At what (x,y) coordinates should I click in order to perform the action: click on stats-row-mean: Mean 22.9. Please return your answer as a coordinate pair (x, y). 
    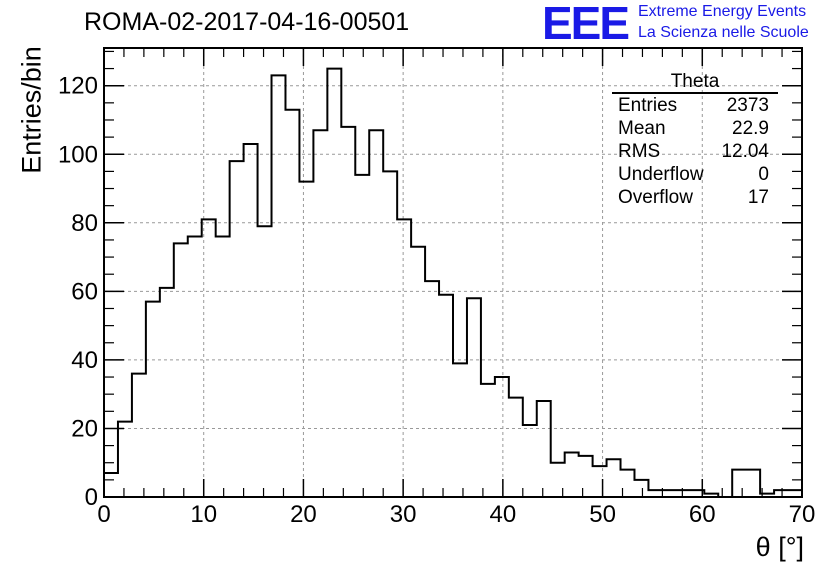
    Looking at the image, I should click on (694, 128).